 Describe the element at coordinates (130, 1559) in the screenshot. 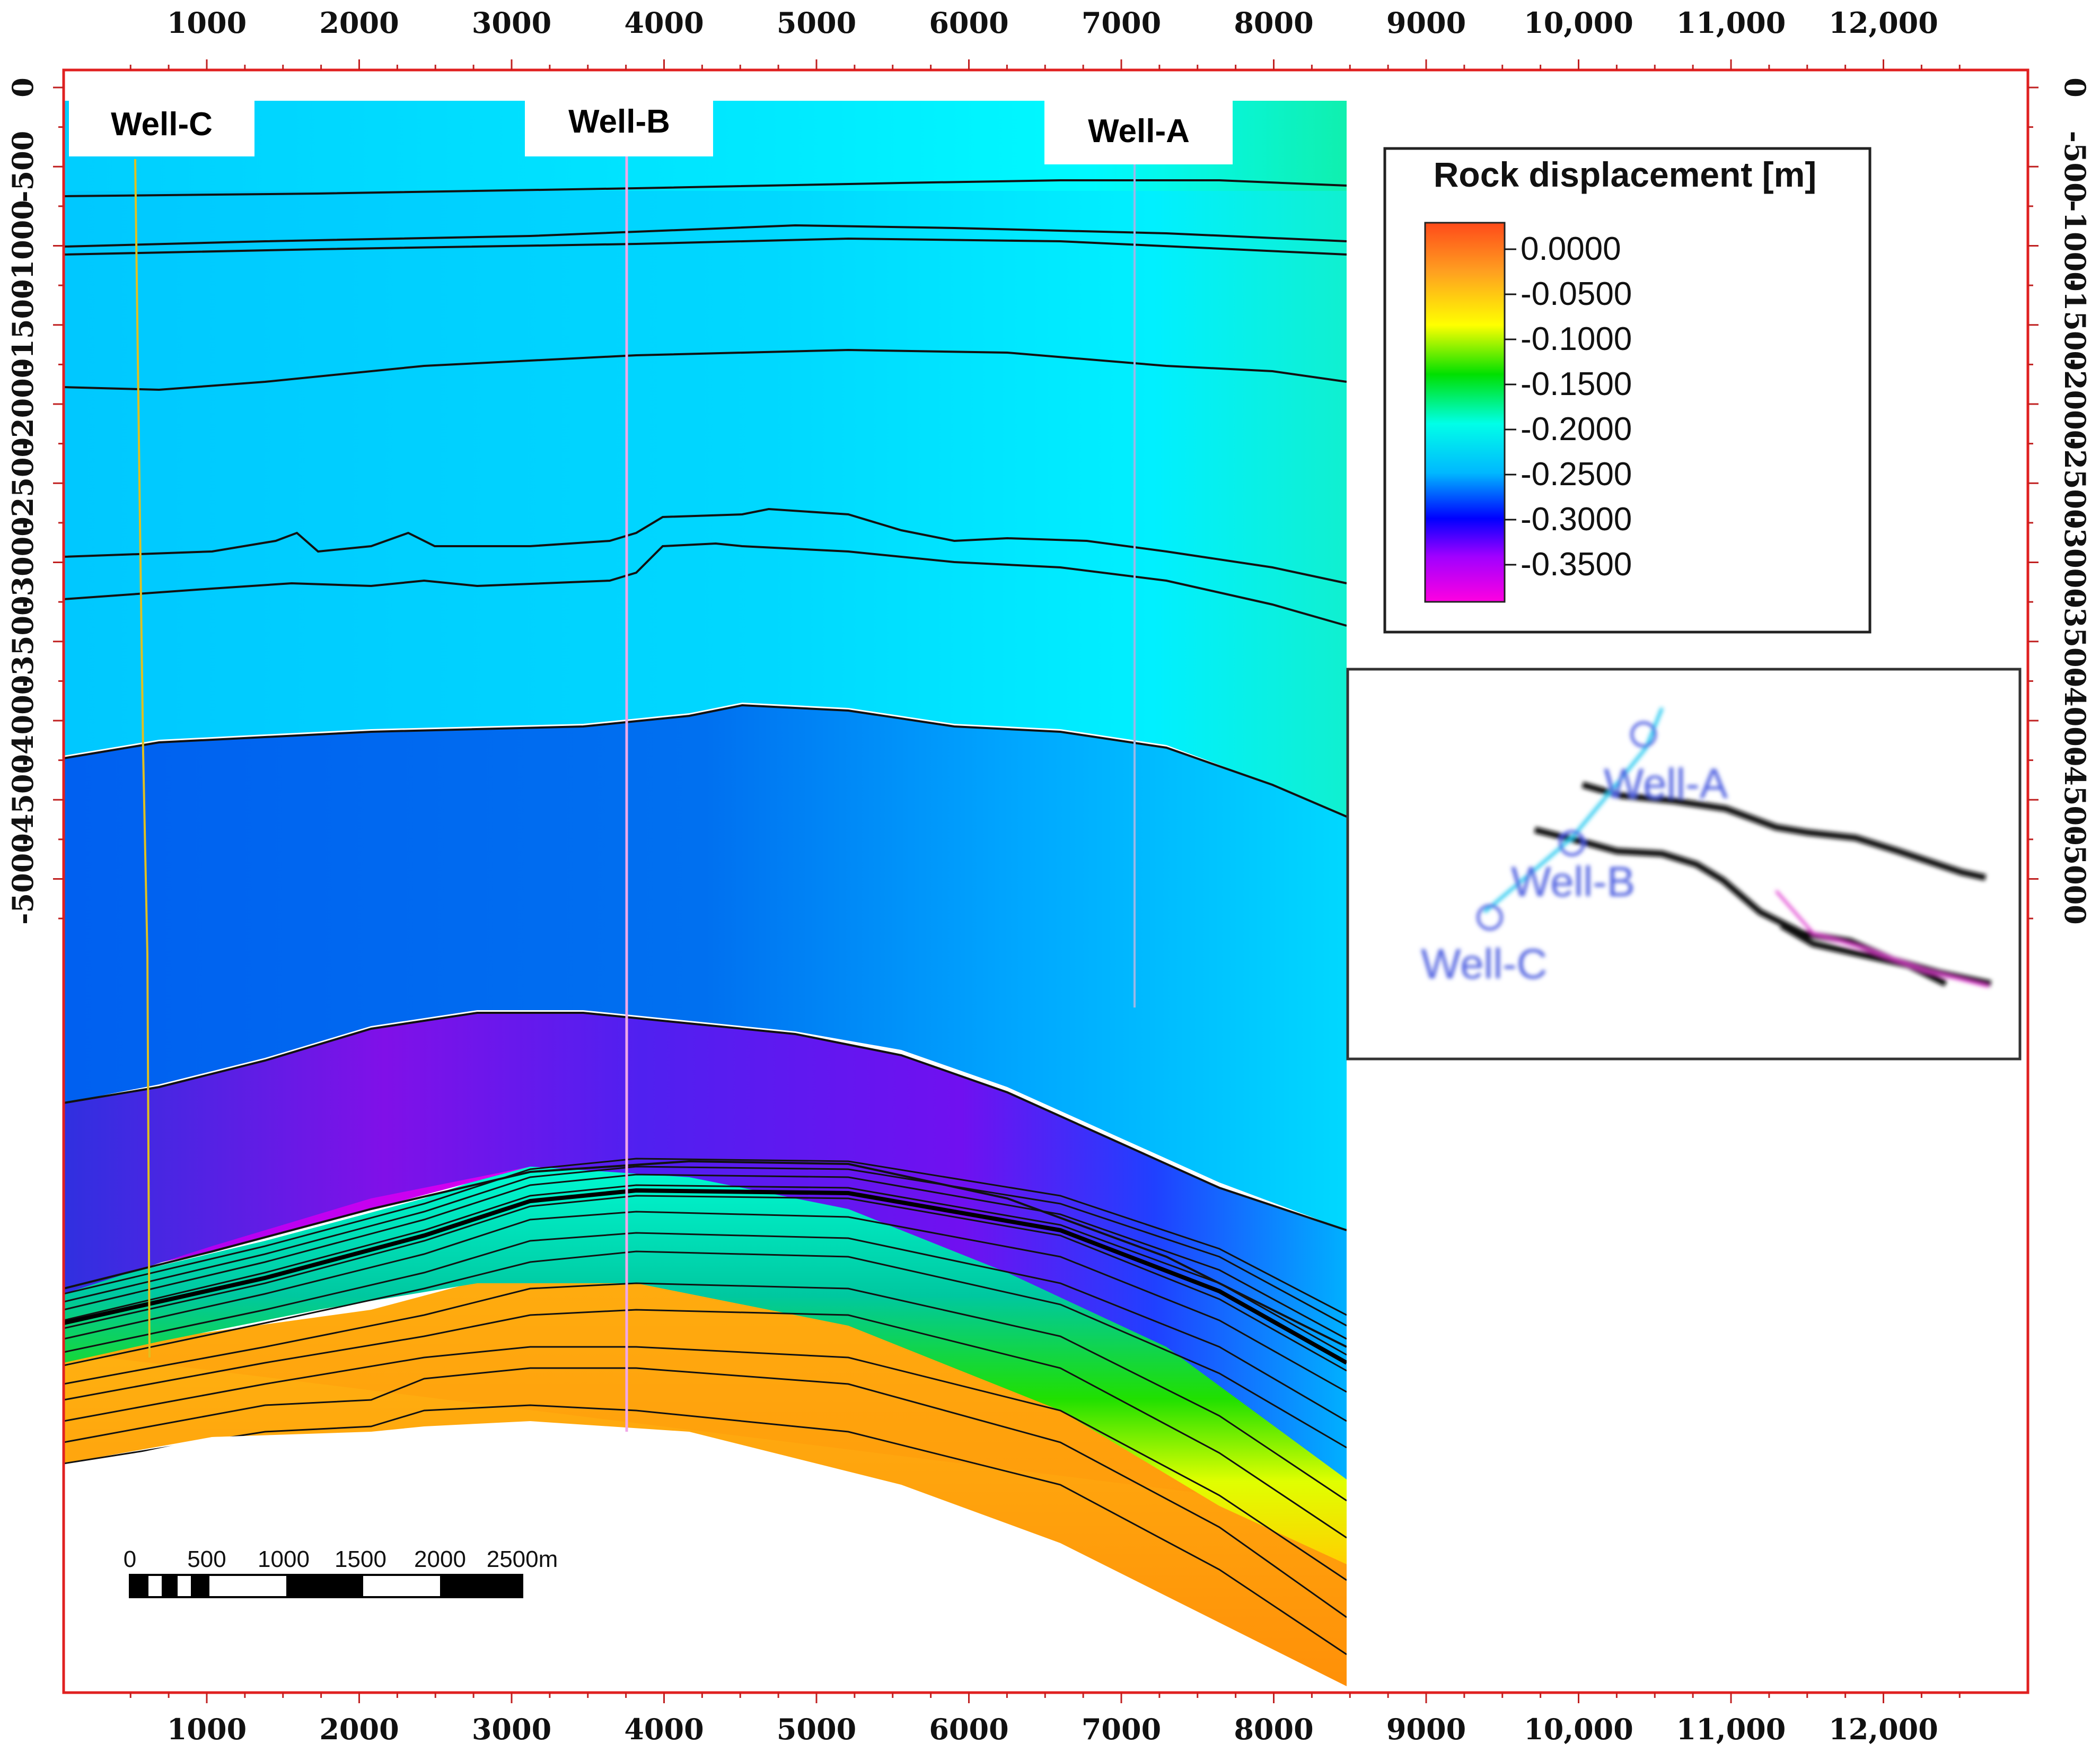

I see `scale-bar-label: 0` at that location.